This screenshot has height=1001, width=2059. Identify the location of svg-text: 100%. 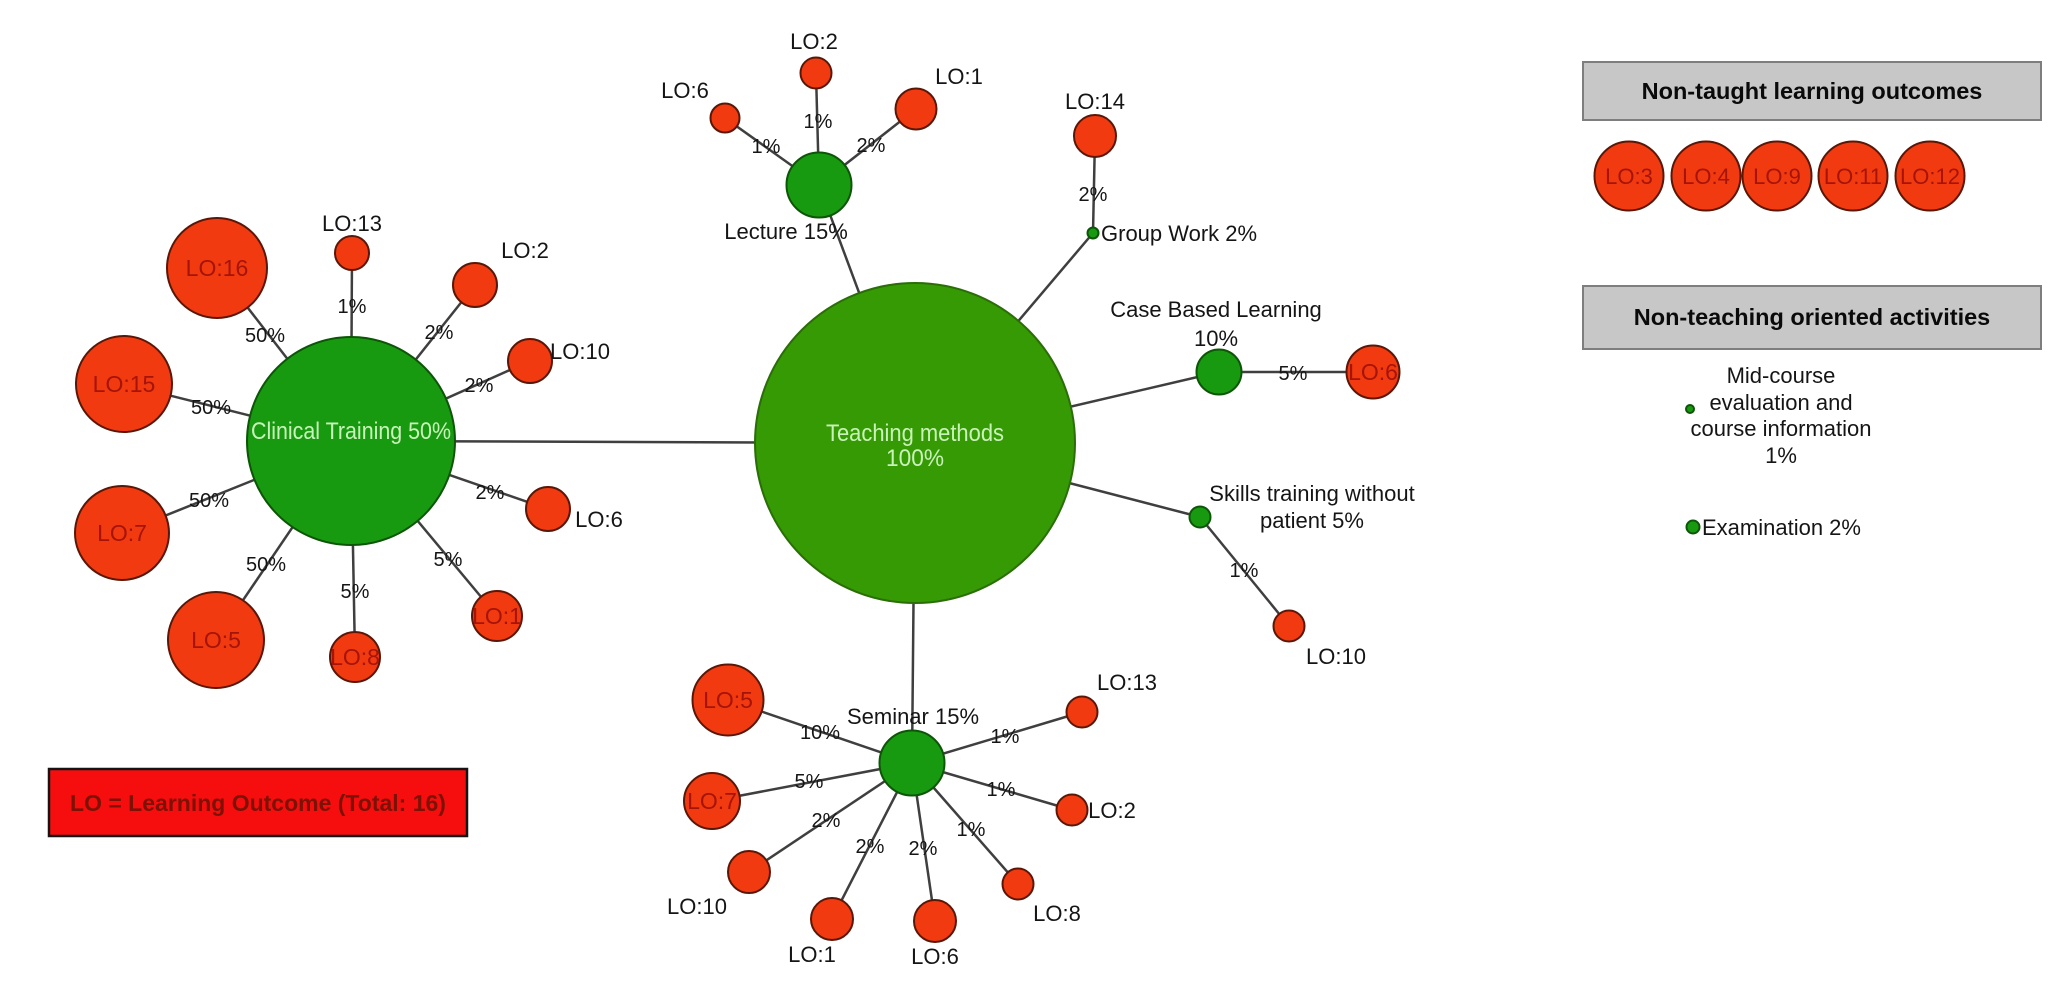
(915, 458).